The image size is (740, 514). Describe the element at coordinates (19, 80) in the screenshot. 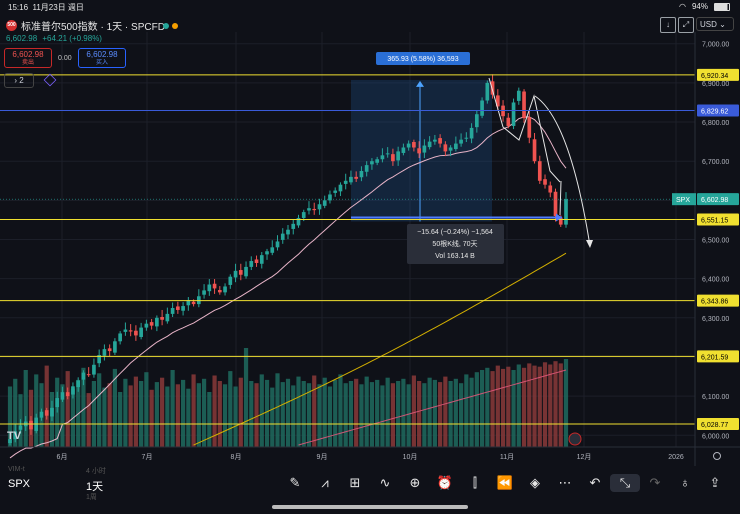

I see `indicators-toggle: › 2` at that location.